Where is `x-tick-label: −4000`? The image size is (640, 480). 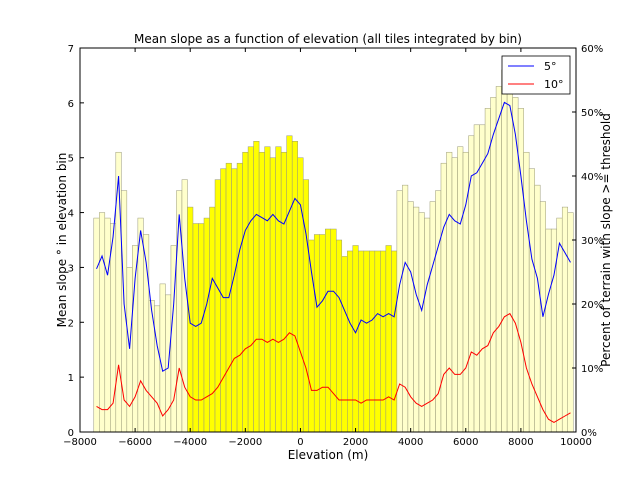 x-tick-label: −4000 is located at coordinates (190, 442).